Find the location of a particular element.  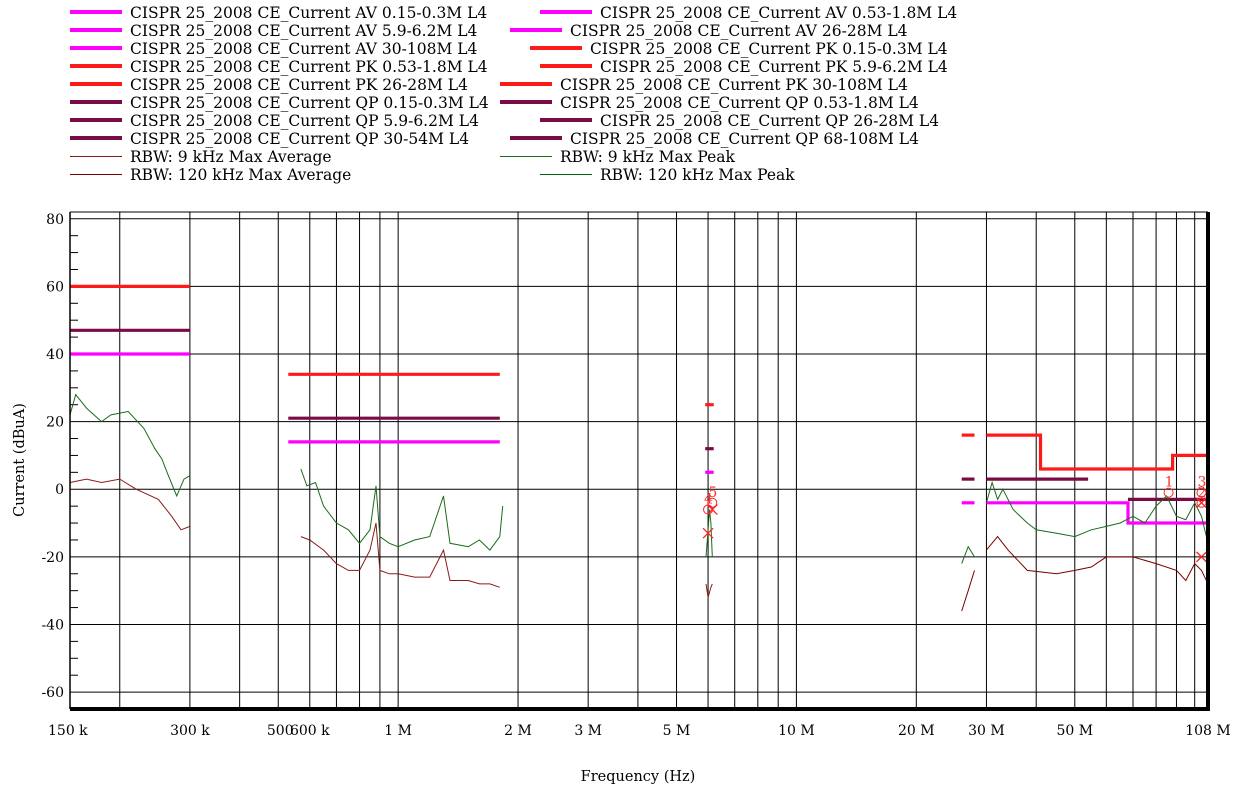

legend-label: CISPR 25_2008 CE_Current QP 5.9-6.2M L4 is located at coordinates (304, 121).